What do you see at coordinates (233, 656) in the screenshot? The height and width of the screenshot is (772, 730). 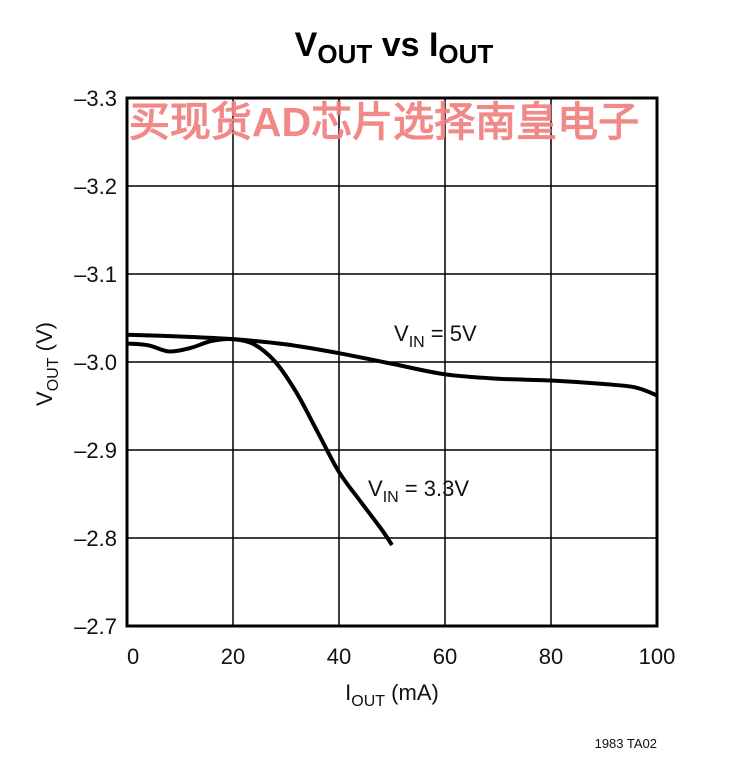 I see `x-tick-label: 20` at bounding box center [233, 656].